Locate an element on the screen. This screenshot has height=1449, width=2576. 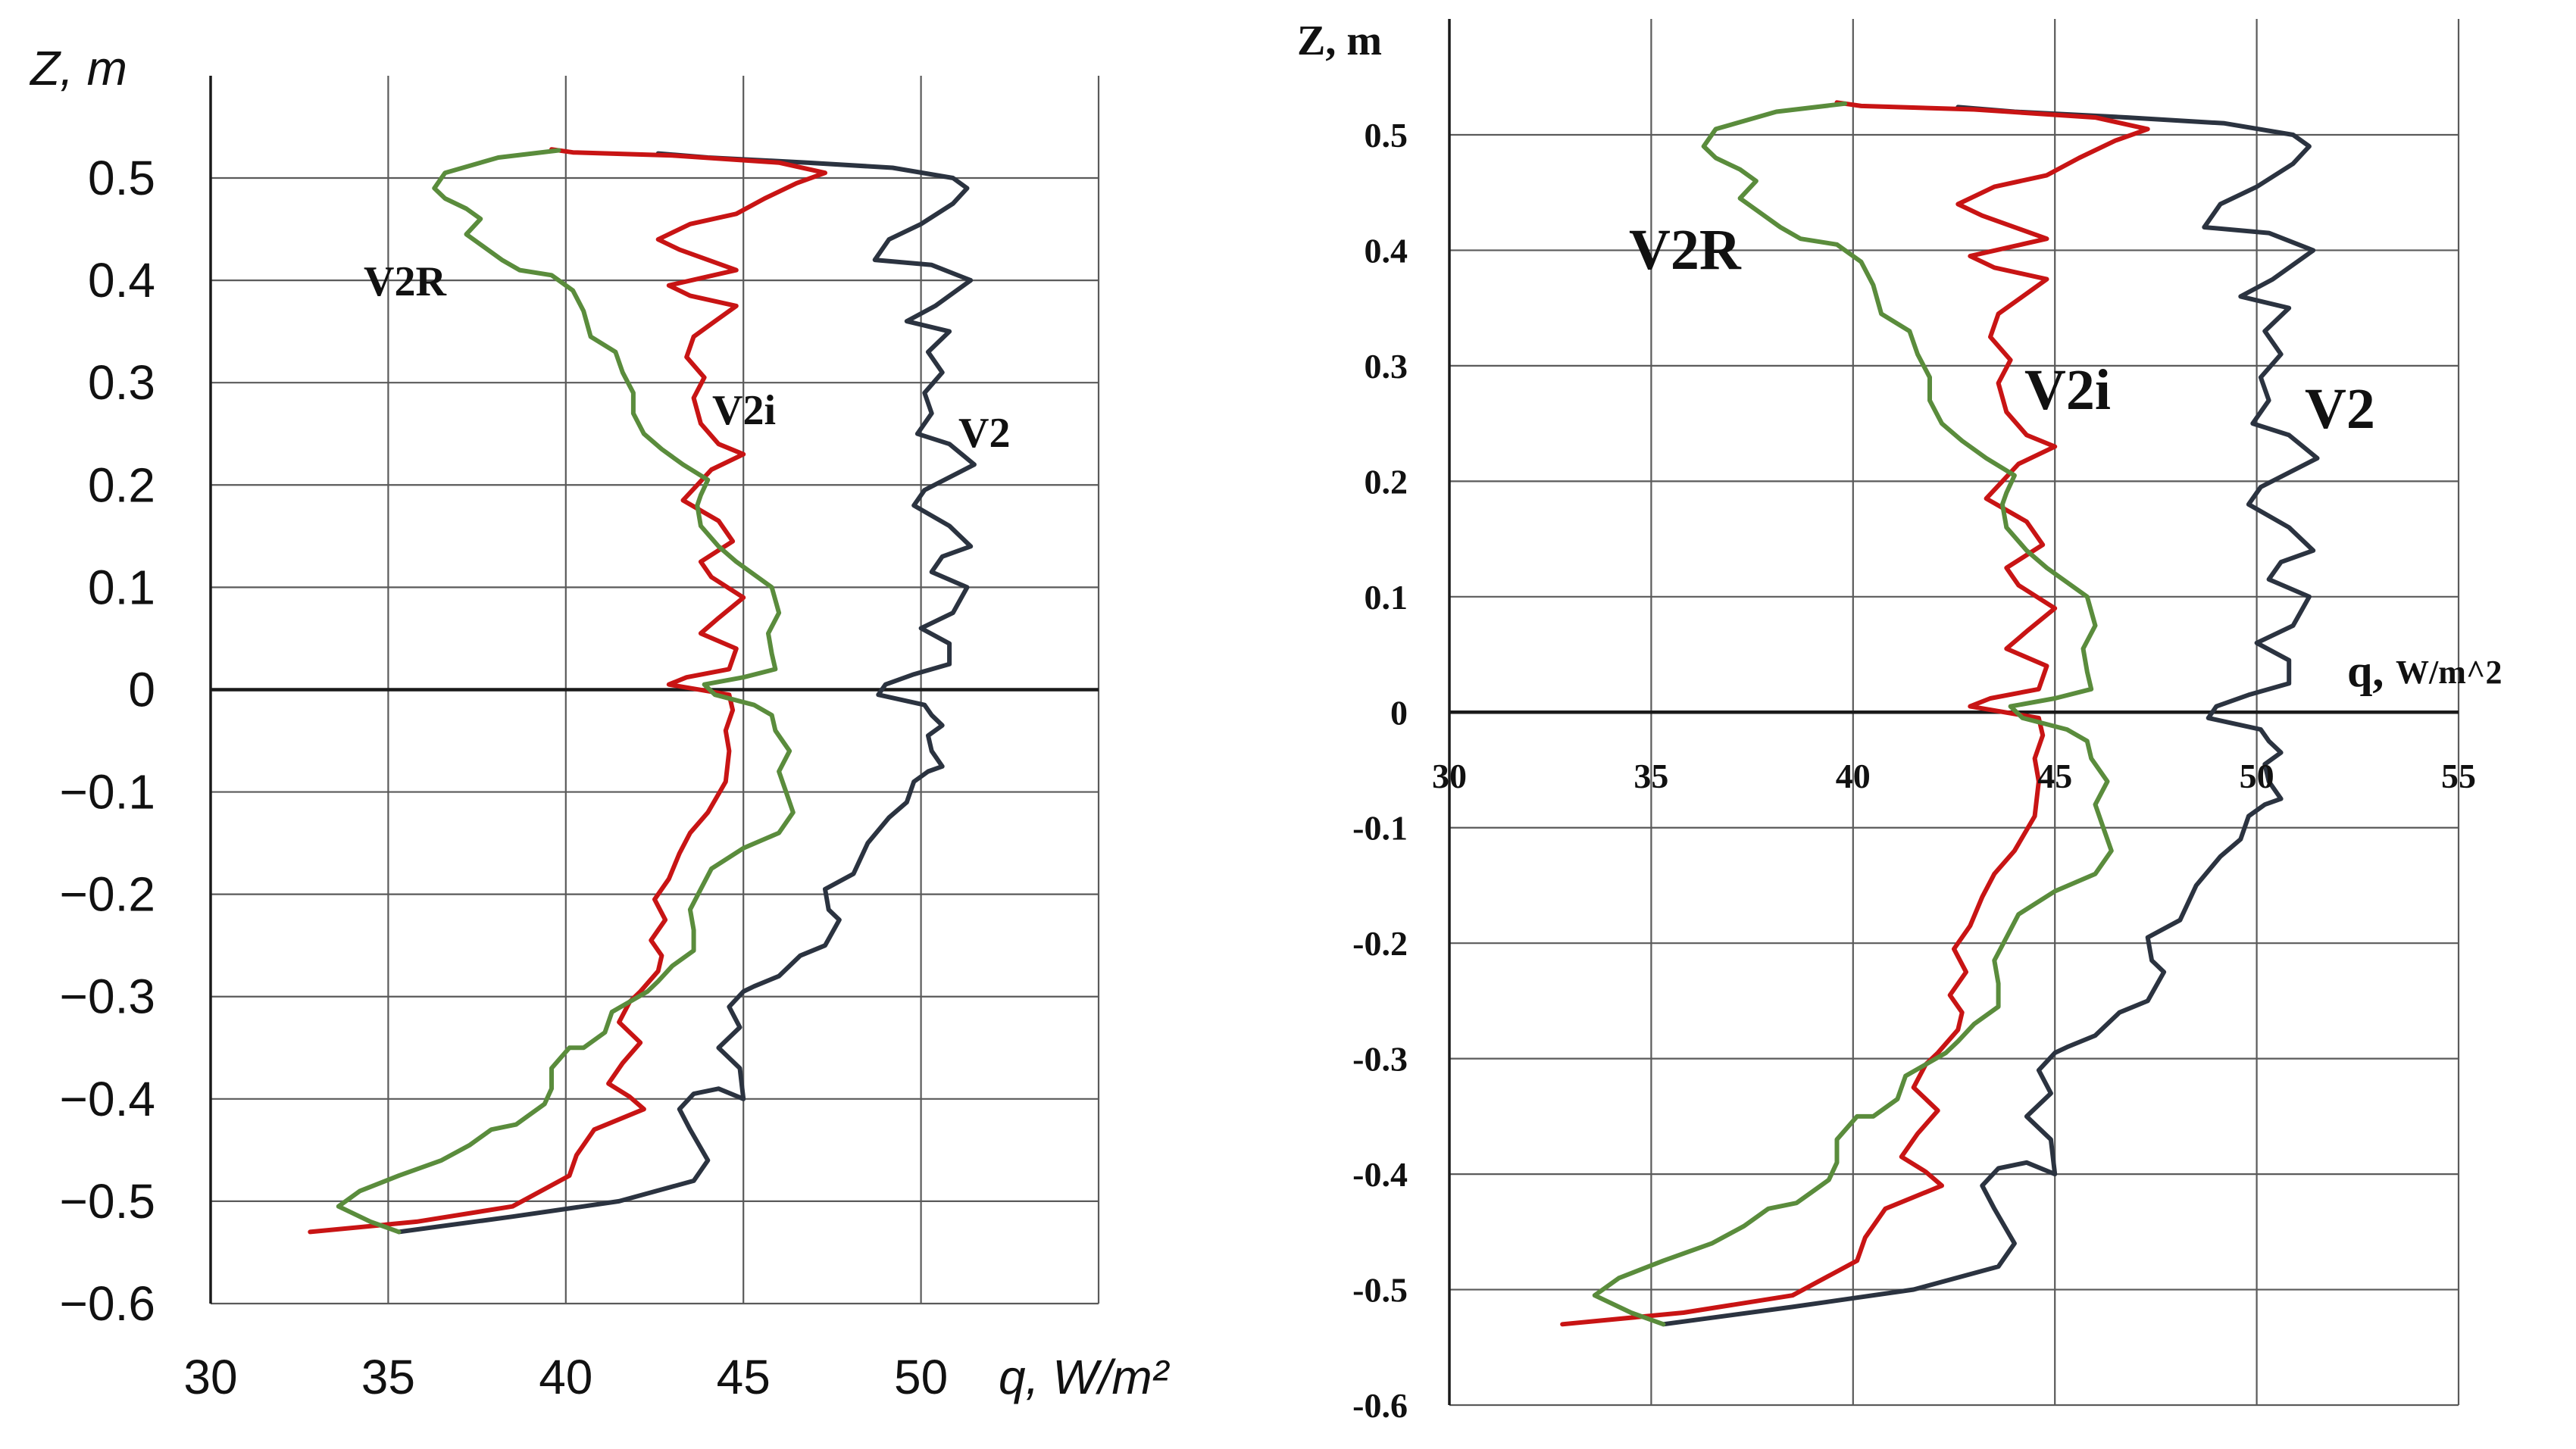
y-tick-label: −0.5 is located at coordinates (108, 1201).